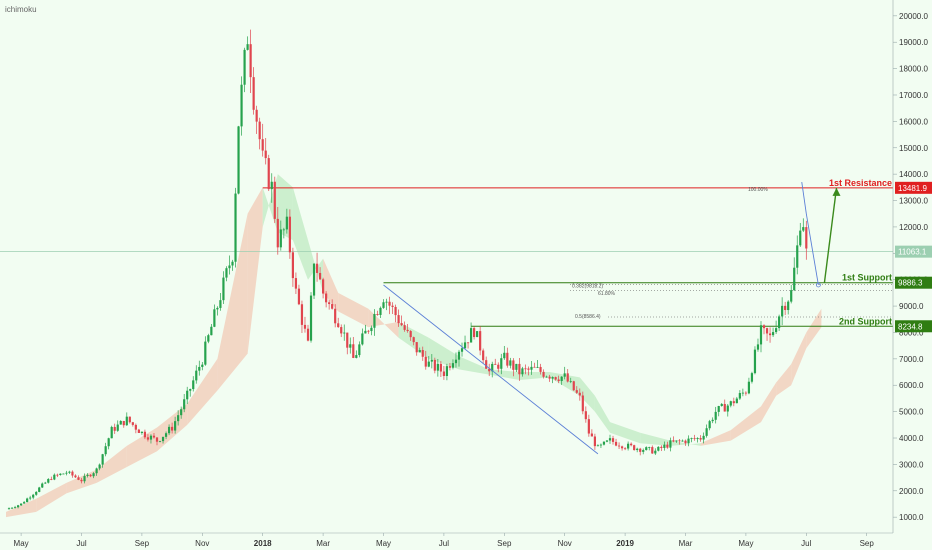 Image resolution: width=932 pixels, height=550 pixels. What do you see at coordinates (912, 188) in the screenshot?
I see `level-price-tag-text: 13481.9` at bounding box center [912, 188].